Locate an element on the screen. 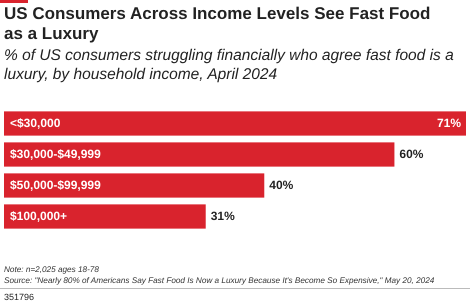  chart-title: US Consumers Across Income Levels See Fast Food as a Luxury is located at coordinates (218, 24).